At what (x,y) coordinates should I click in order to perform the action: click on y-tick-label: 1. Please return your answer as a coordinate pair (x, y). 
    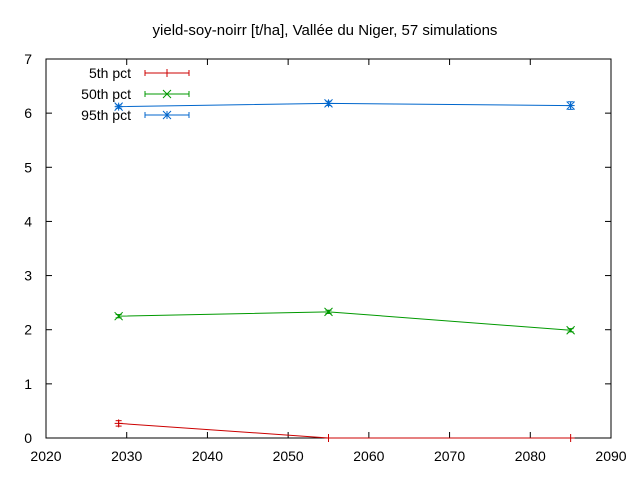
    Looking at the image, I should click on (28, 384).